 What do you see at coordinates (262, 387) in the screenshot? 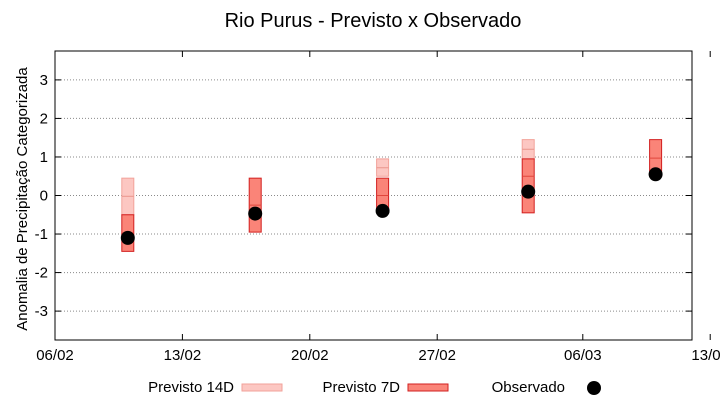
I see `legend-swatch-14d` at bounding box center [262, 387].